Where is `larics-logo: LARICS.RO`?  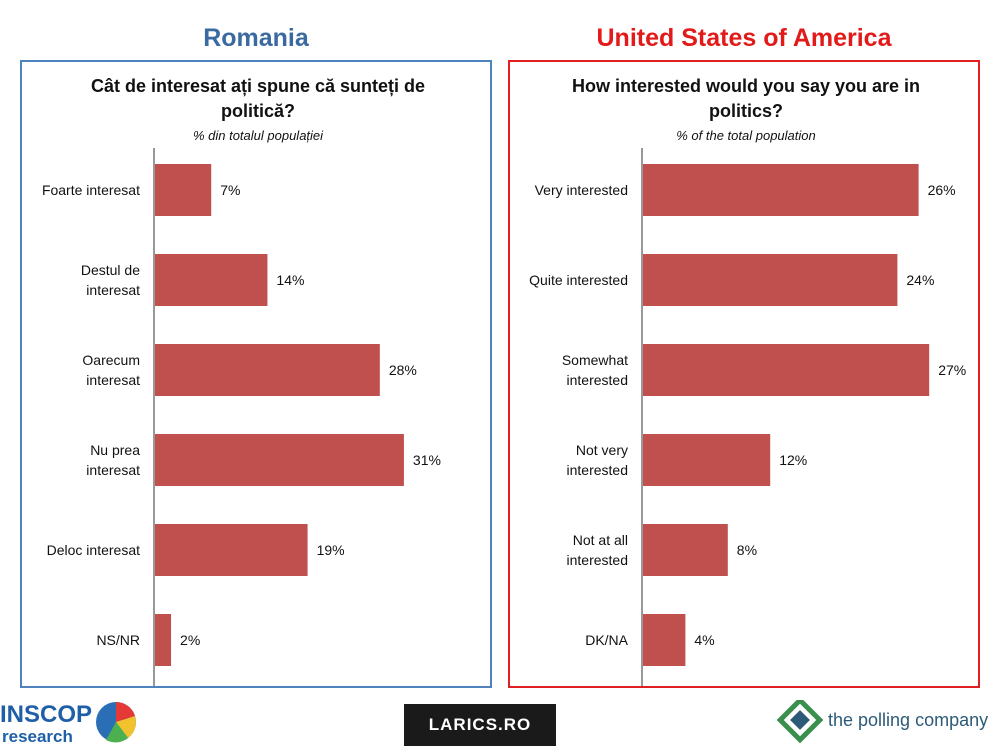
larics-logo: LARICS.RO is located at coordinates (480, 725).